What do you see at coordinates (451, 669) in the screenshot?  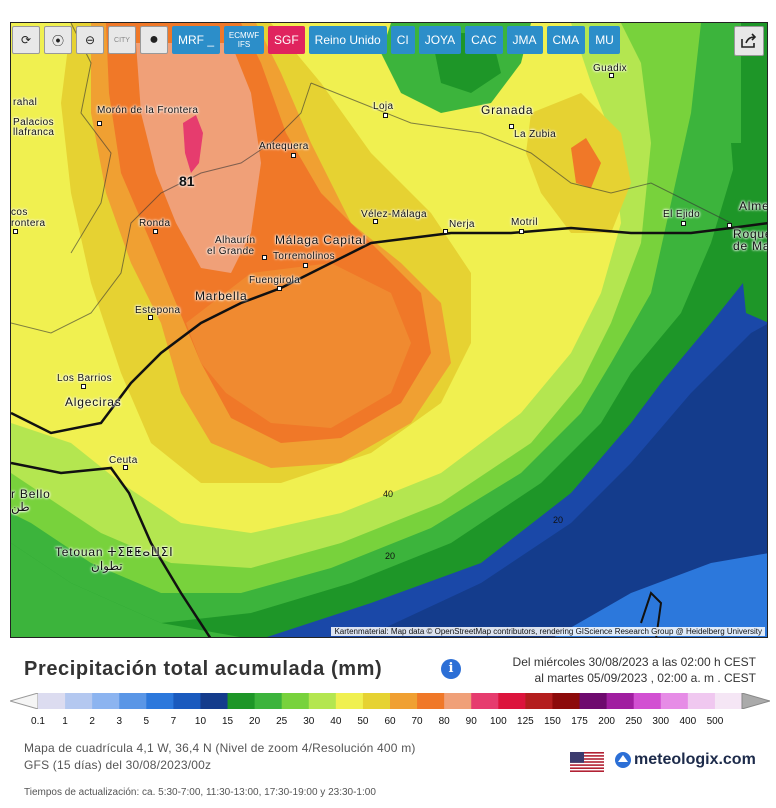 I see `info-icon: ⅰ` at bounding box center [451, 669].